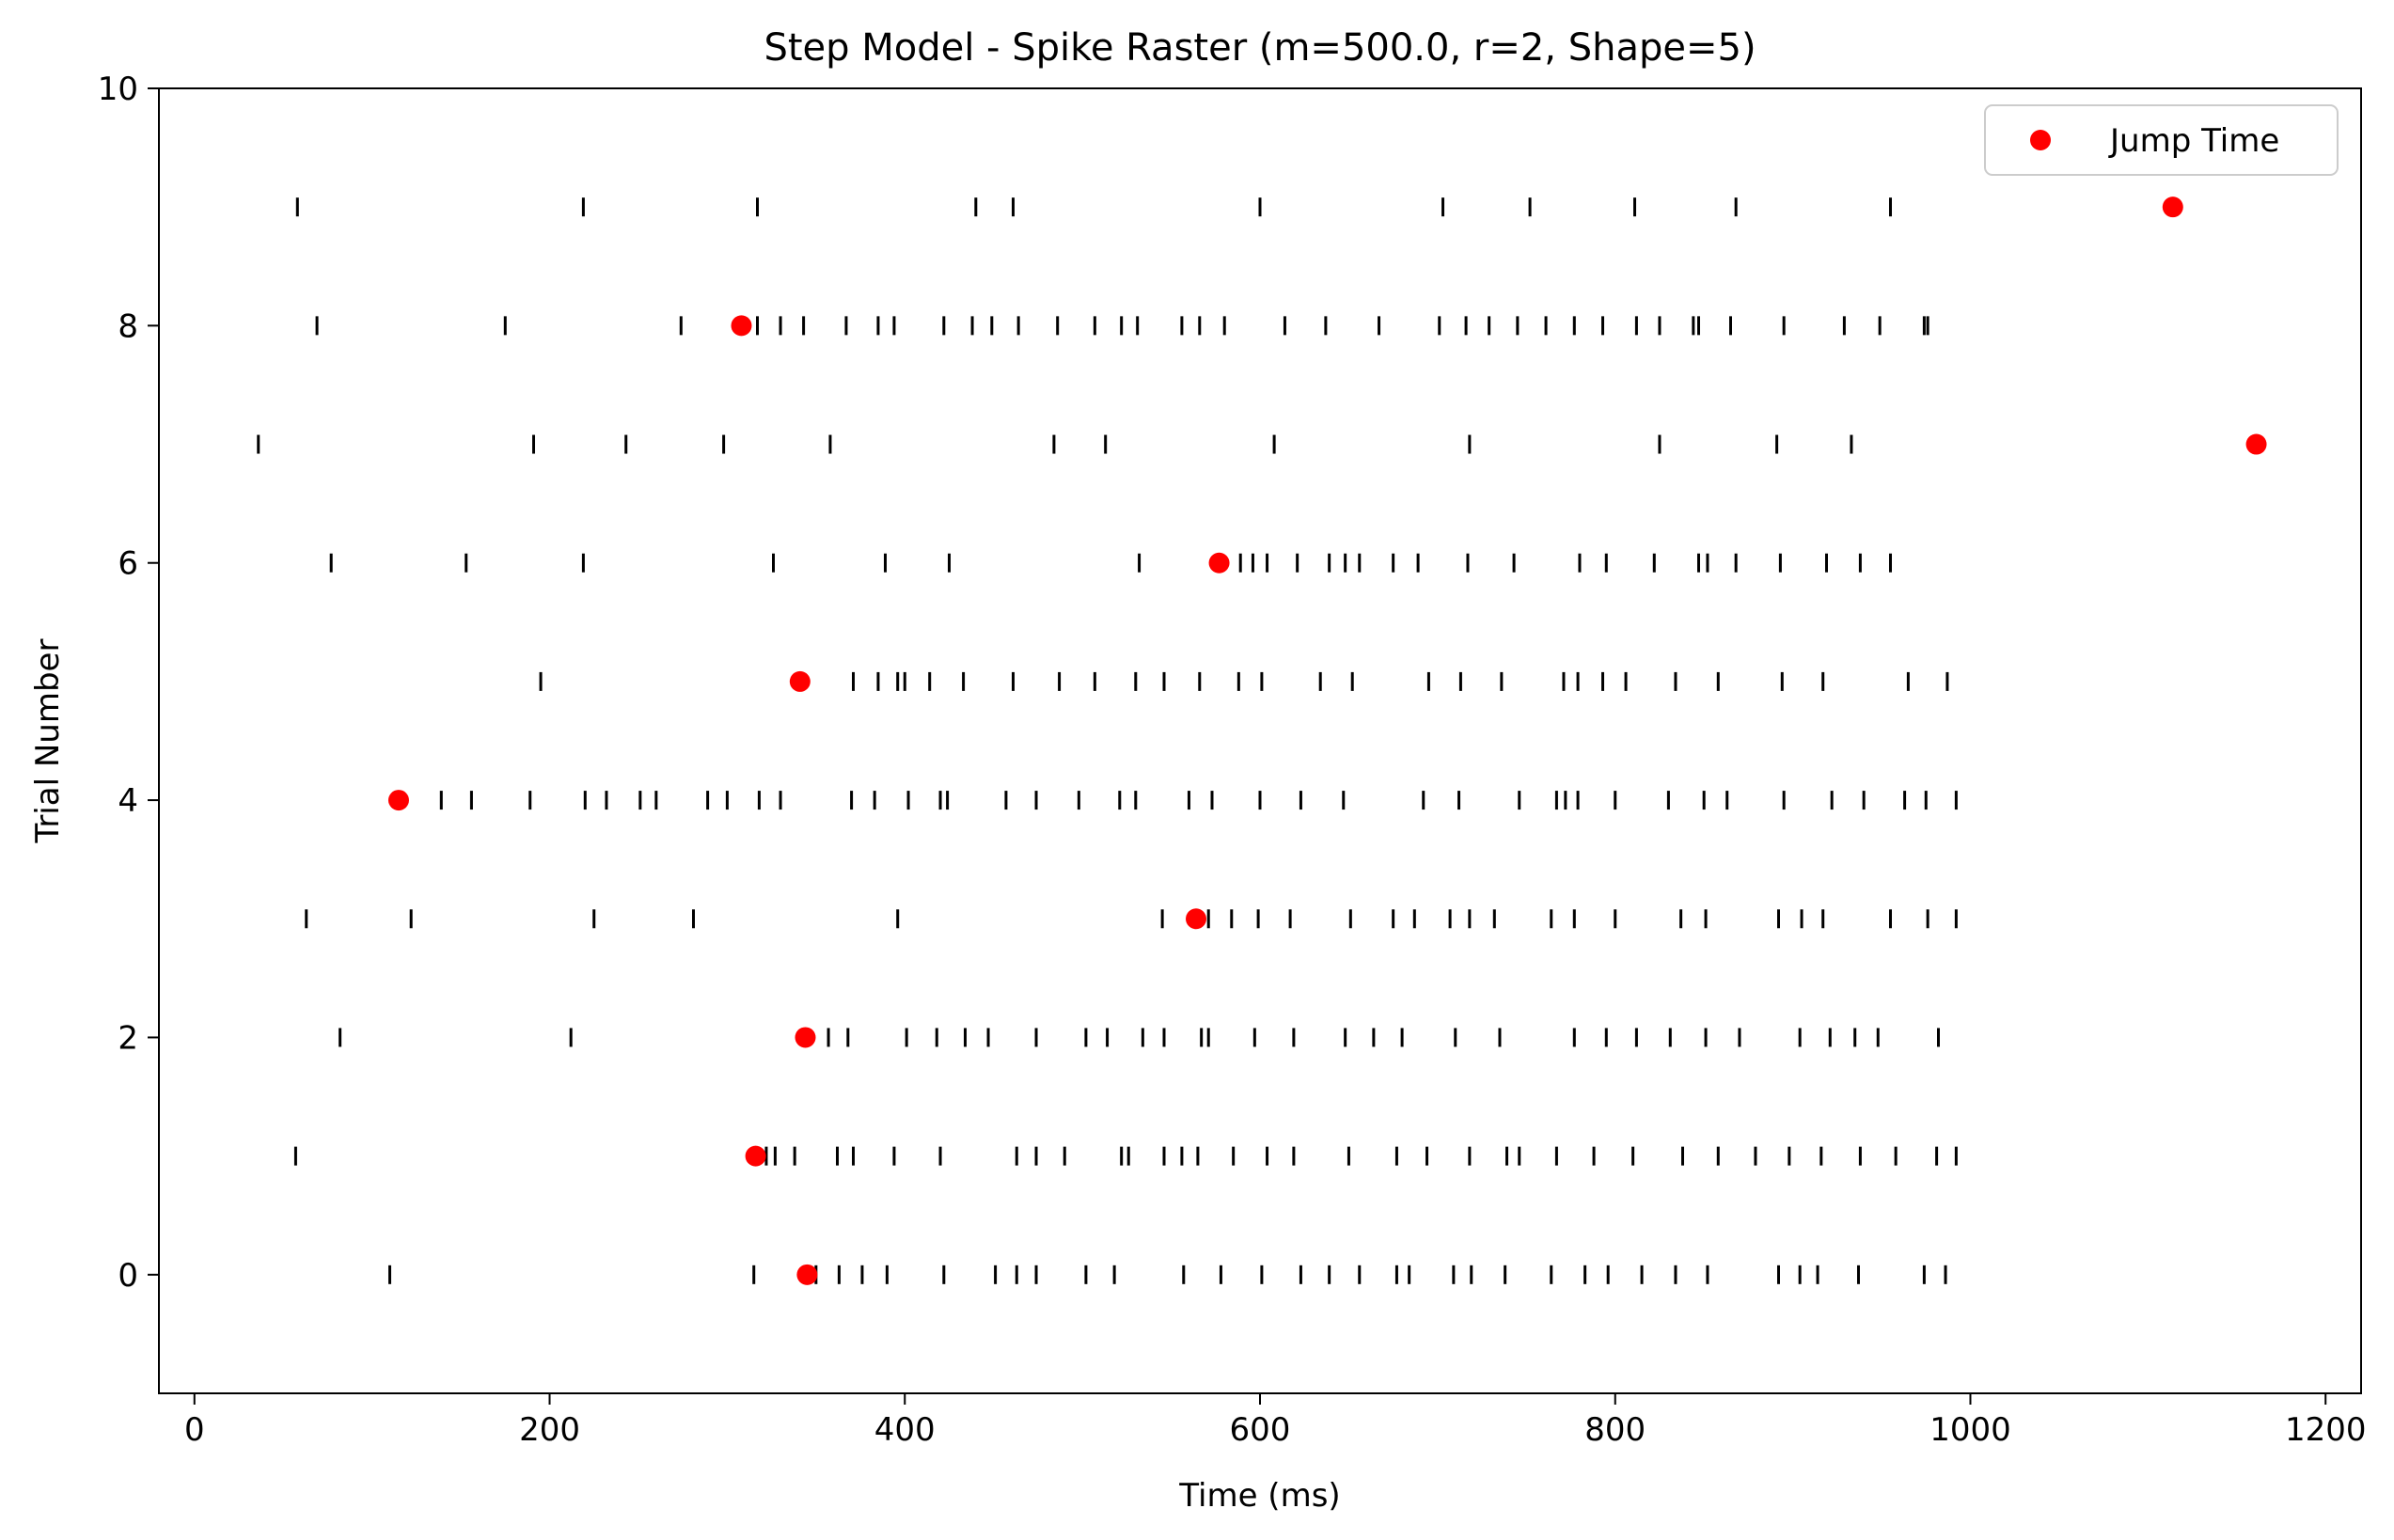 The image size is (2394, 1540). Describe the element at coordinates (1615, 1430) in the screenshot. I see `x-tick-label: 800` at that location.